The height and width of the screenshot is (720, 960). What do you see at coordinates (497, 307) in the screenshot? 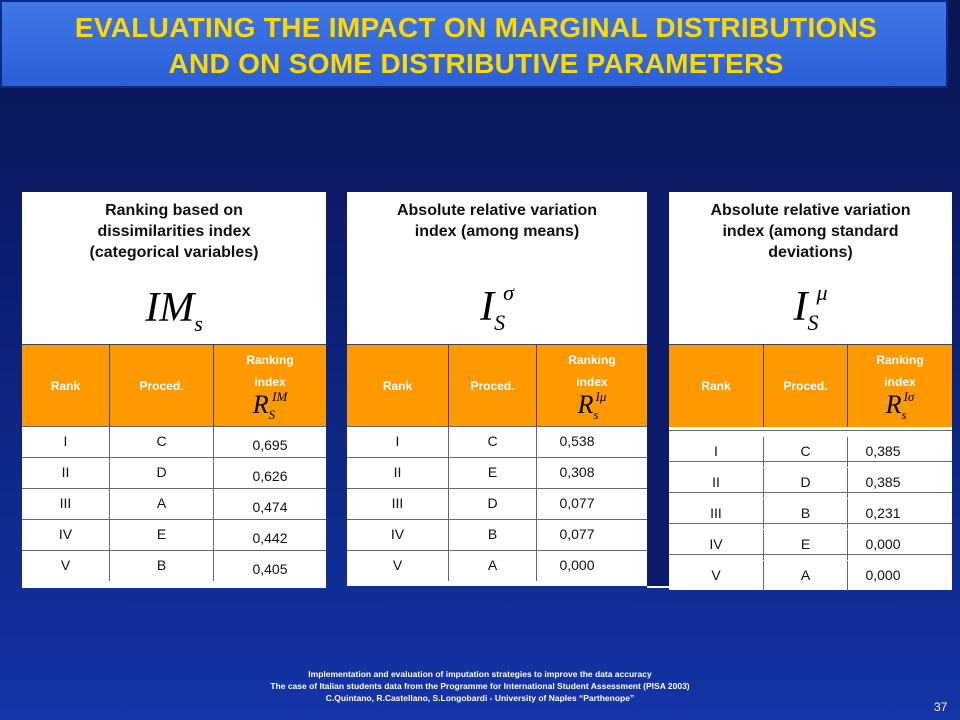
I see `index-formula: ISσ` at bounding box center [497, 307].